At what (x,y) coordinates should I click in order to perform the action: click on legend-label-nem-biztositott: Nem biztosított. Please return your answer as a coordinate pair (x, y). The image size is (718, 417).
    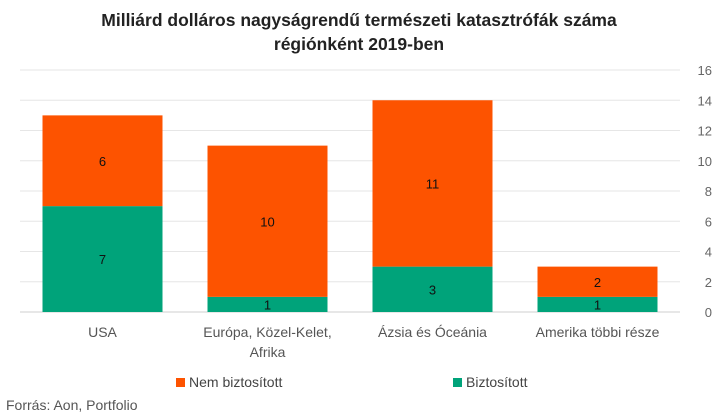
    Looking at the image, I should click on (236, 382).